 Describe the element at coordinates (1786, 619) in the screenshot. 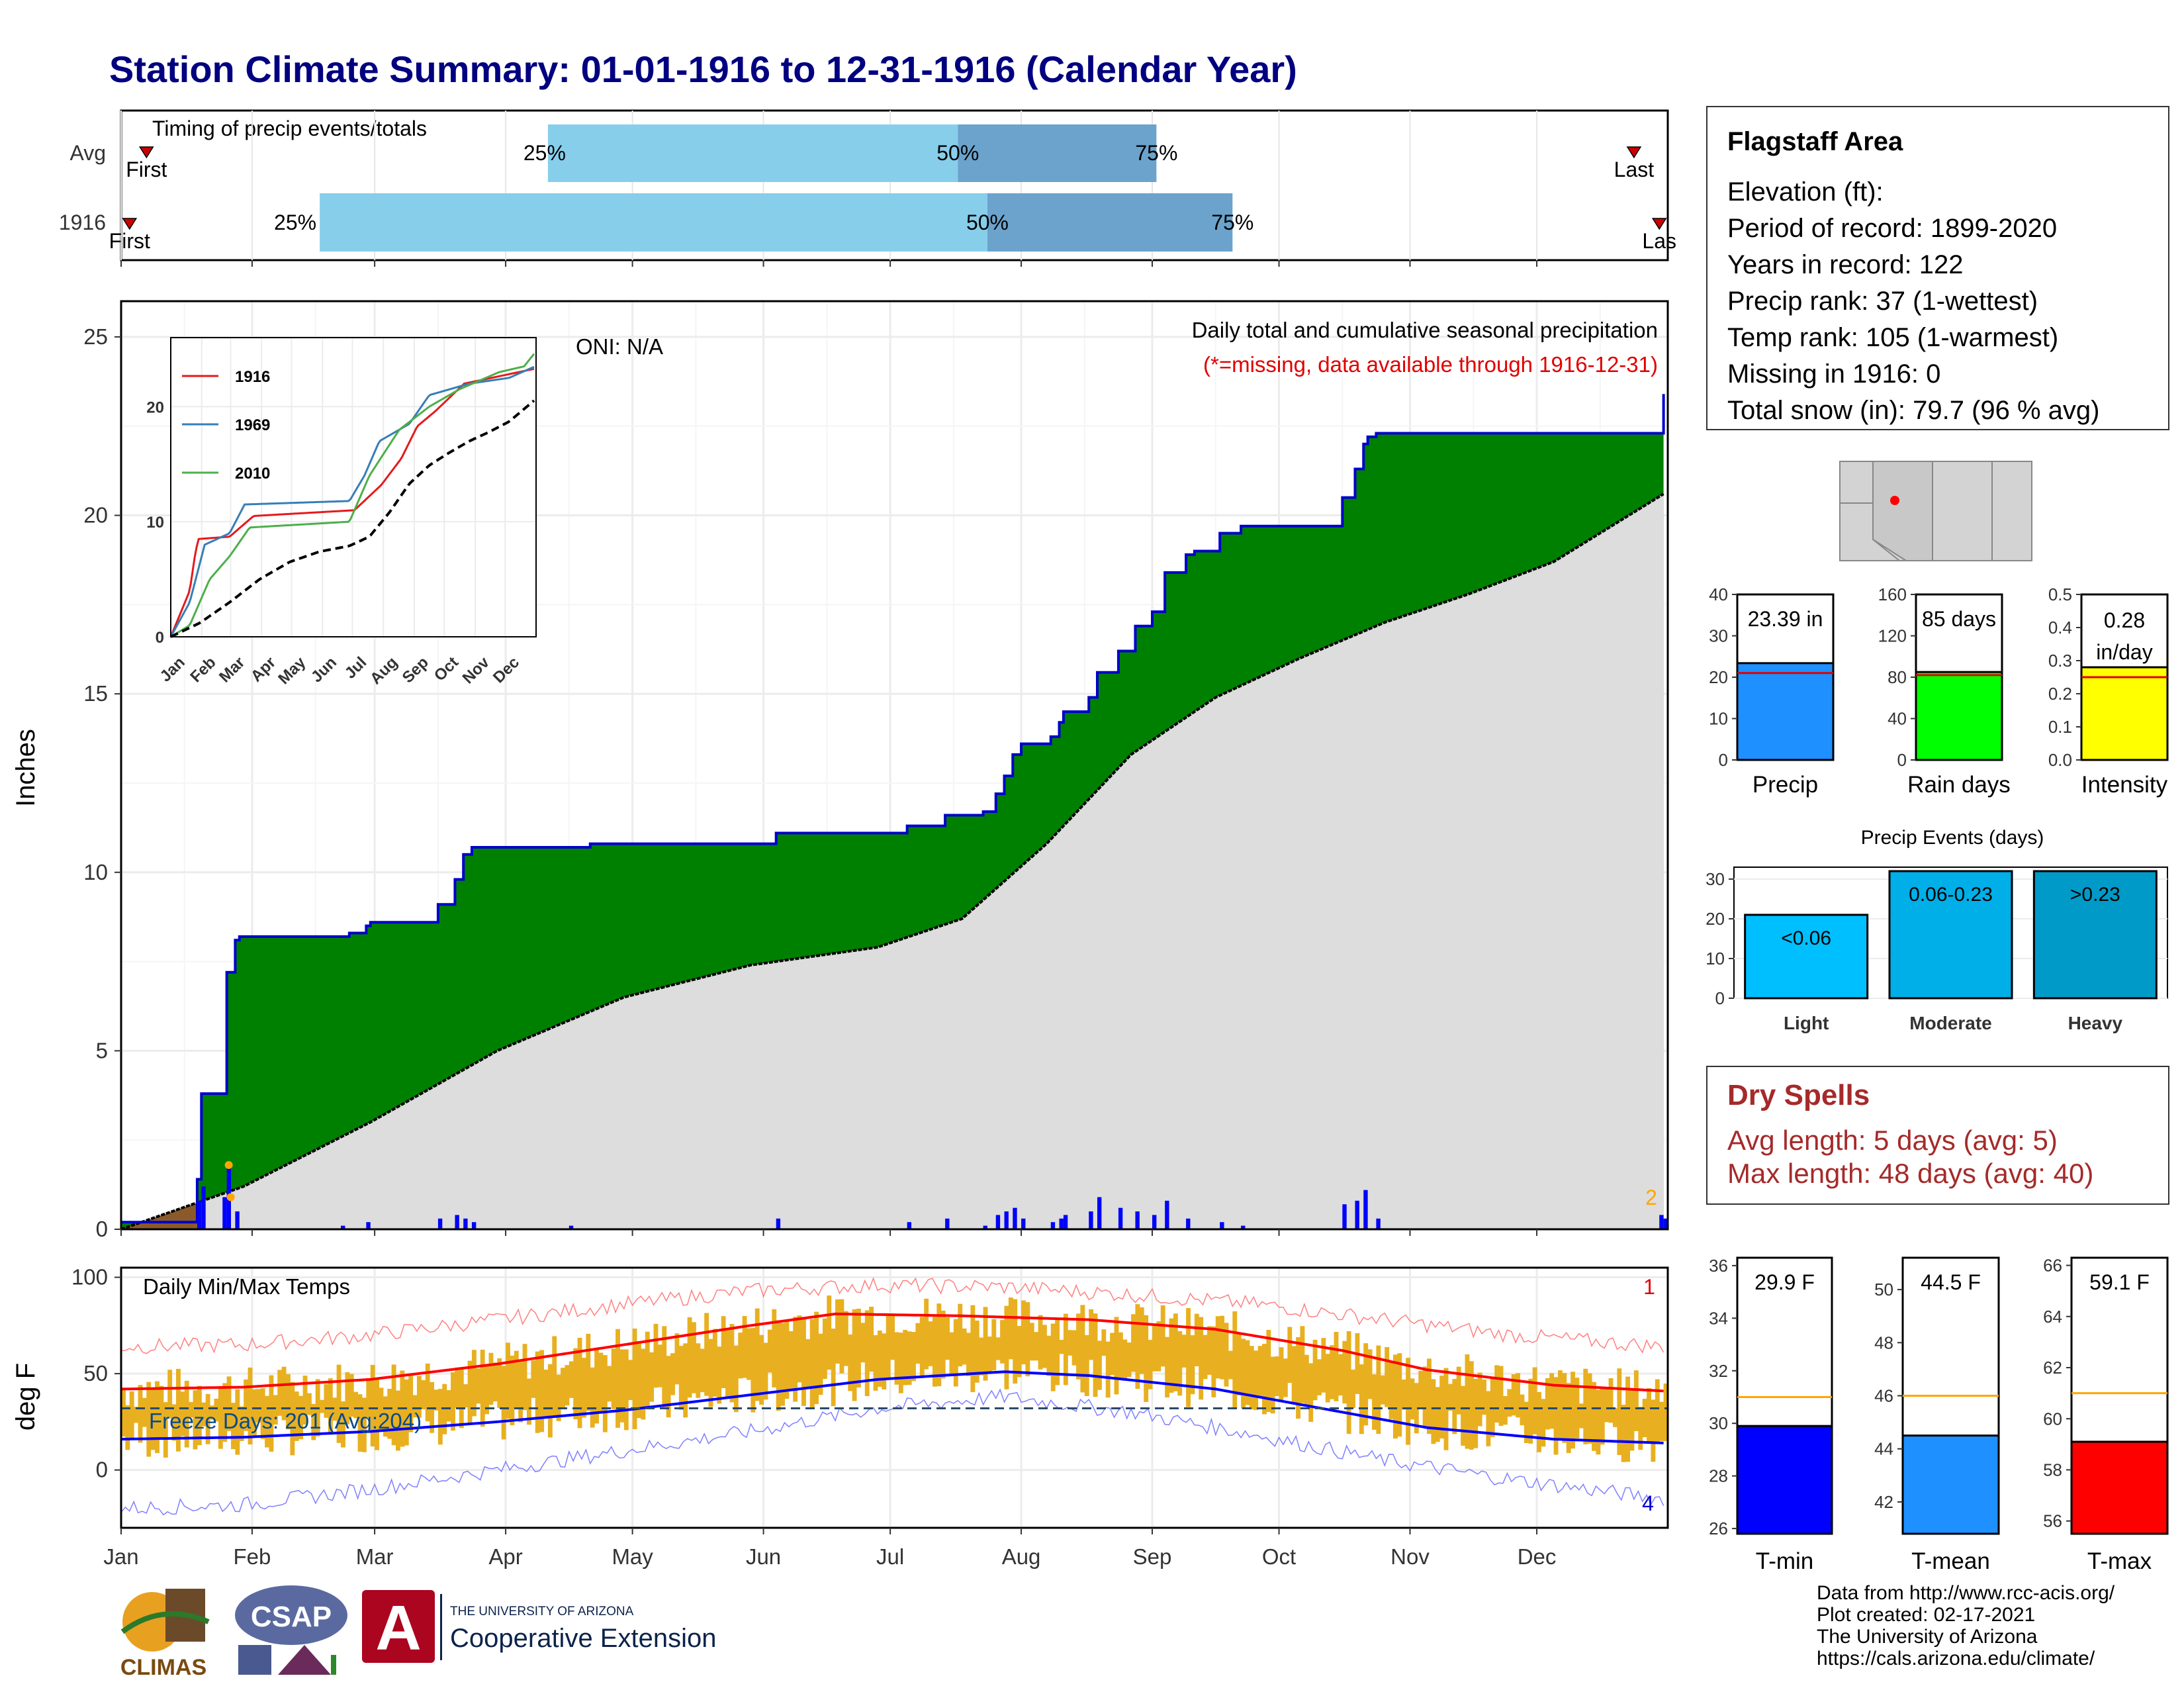

I see `small-chart-value-label: 23.39 in` at that location.